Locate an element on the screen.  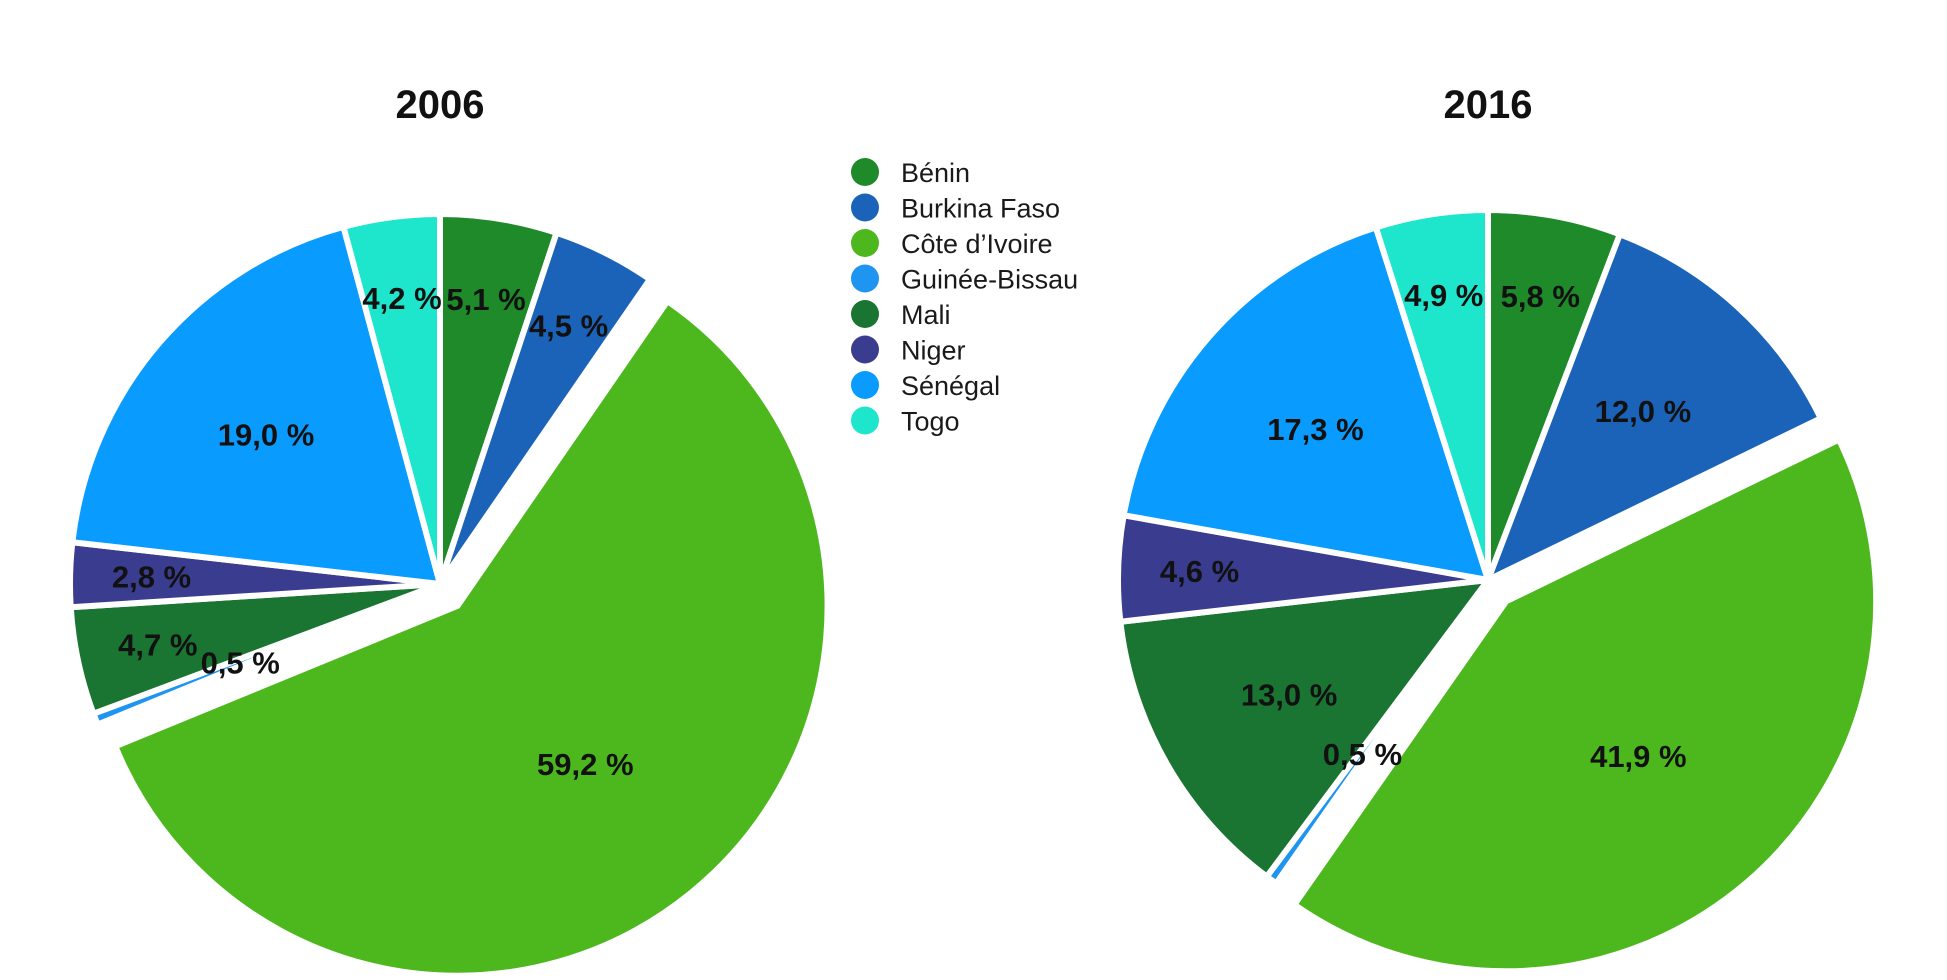
slice-label-niger-2016: 4,6 % is located at coordinates (1199, 571).